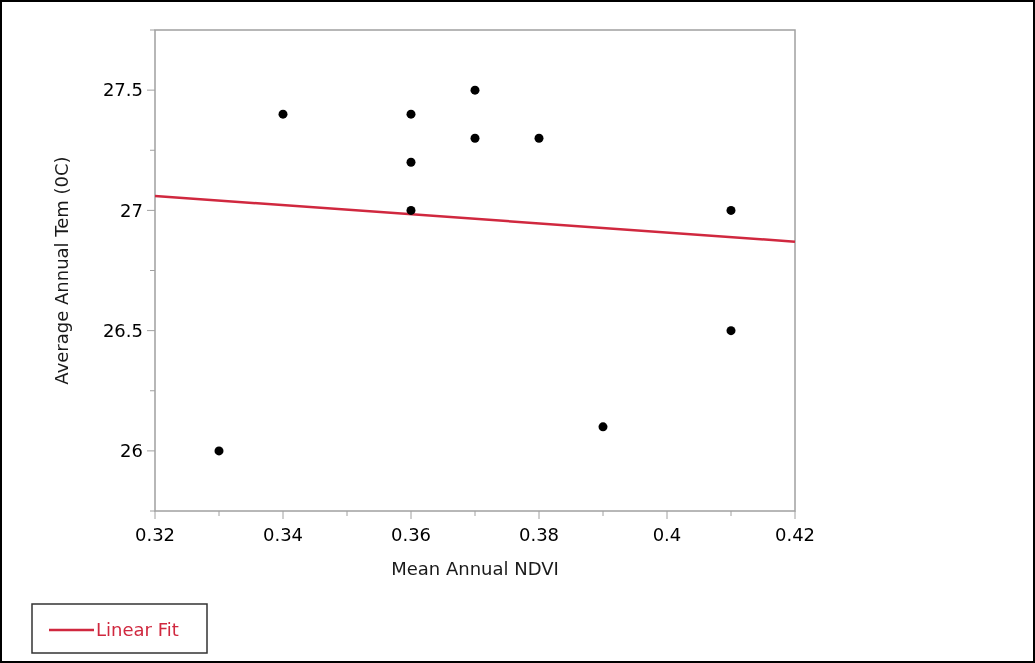 This screenshot has width=1035, height=663. What do you see at coordinates (155, 534) in the screenshot?
I see `x-tick-label: 0.32` at bounding box center [155, 534].